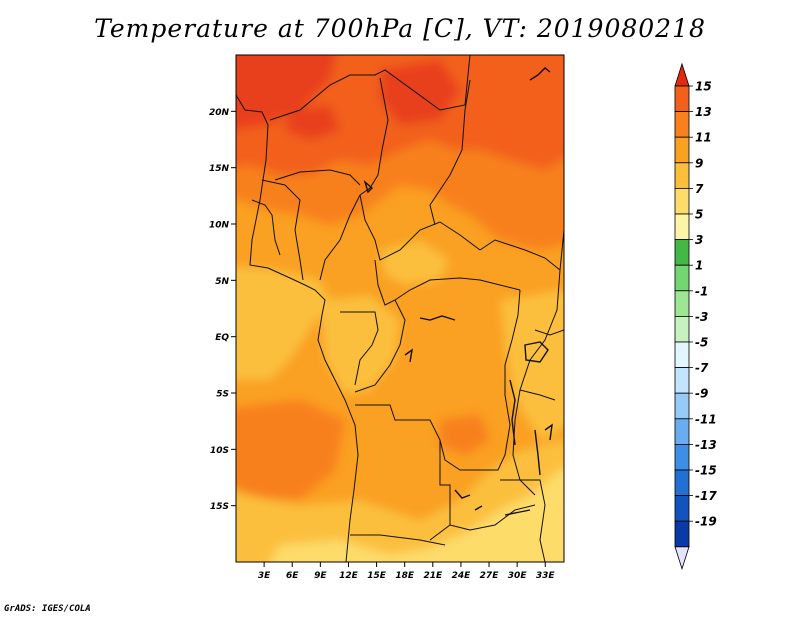  I want to click on border-cameroon-car, so click(447, 282).